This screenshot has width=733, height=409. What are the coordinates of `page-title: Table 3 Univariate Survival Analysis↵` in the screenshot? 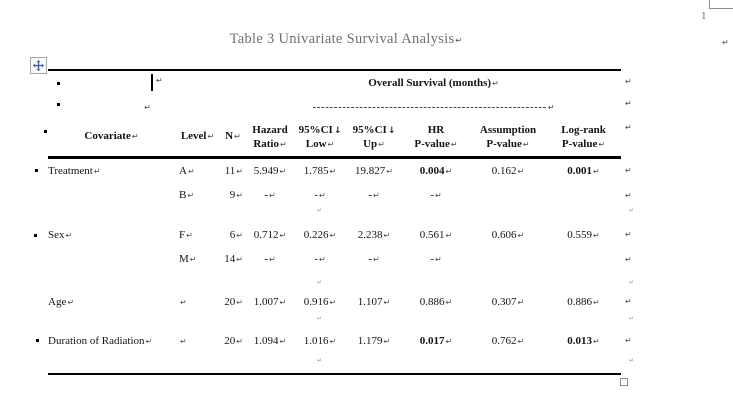 It's located at (346, 39).